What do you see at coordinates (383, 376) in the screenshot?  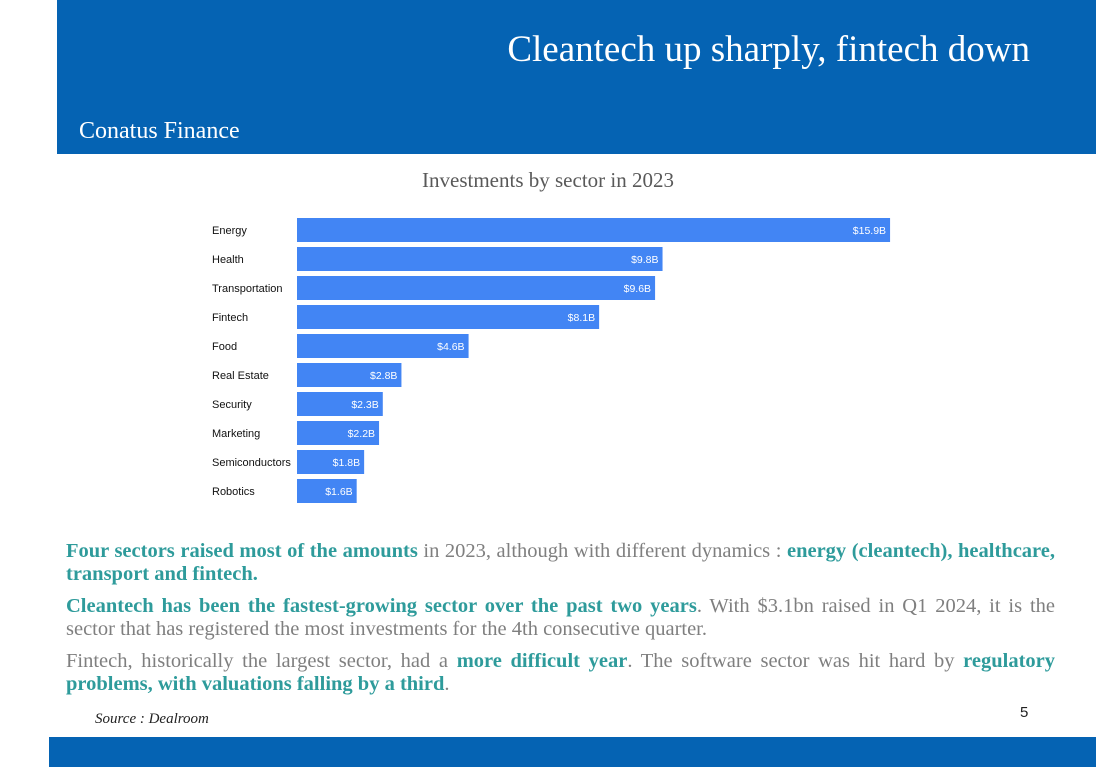 I see `value-label: $2.8B` at bounding box center [383, 376].